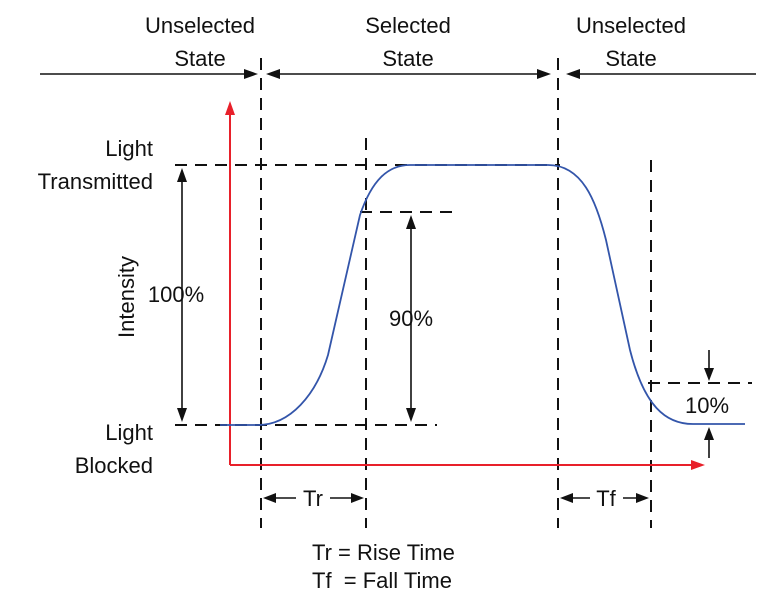 This screenshot has width=772, height=596. Describe the element at coordinates (698, 465) in the screenshot. I see `x-axis-arrowhead` at that location.